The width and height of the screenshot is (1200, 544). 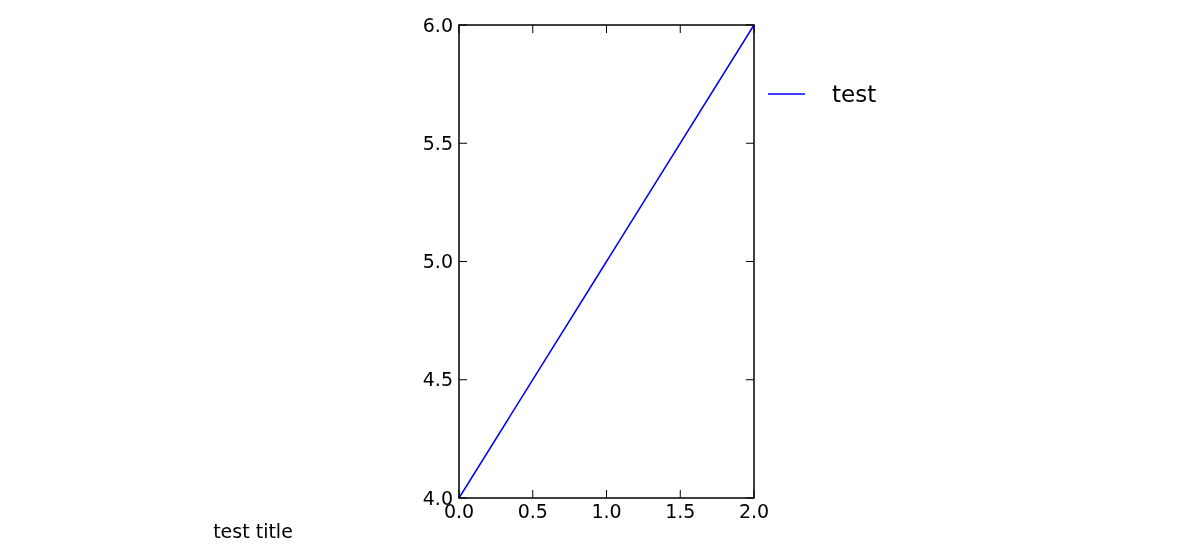 I want to click on legend-label: test, so click(x=854, y=94).